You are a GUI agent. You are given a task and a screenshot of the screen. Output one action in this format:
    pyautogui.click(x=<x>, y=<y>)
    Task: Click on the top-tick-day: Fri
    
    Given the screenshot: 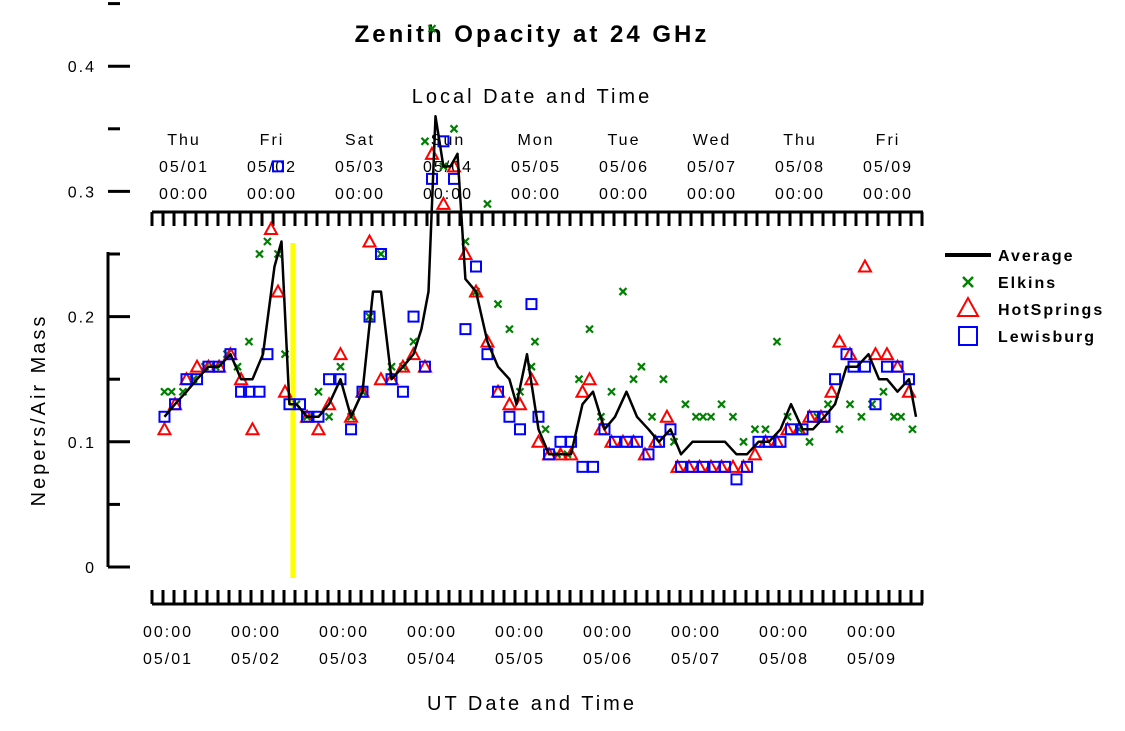 What is the action you would take?
    pyautogui.click(x=272, y=140)
    